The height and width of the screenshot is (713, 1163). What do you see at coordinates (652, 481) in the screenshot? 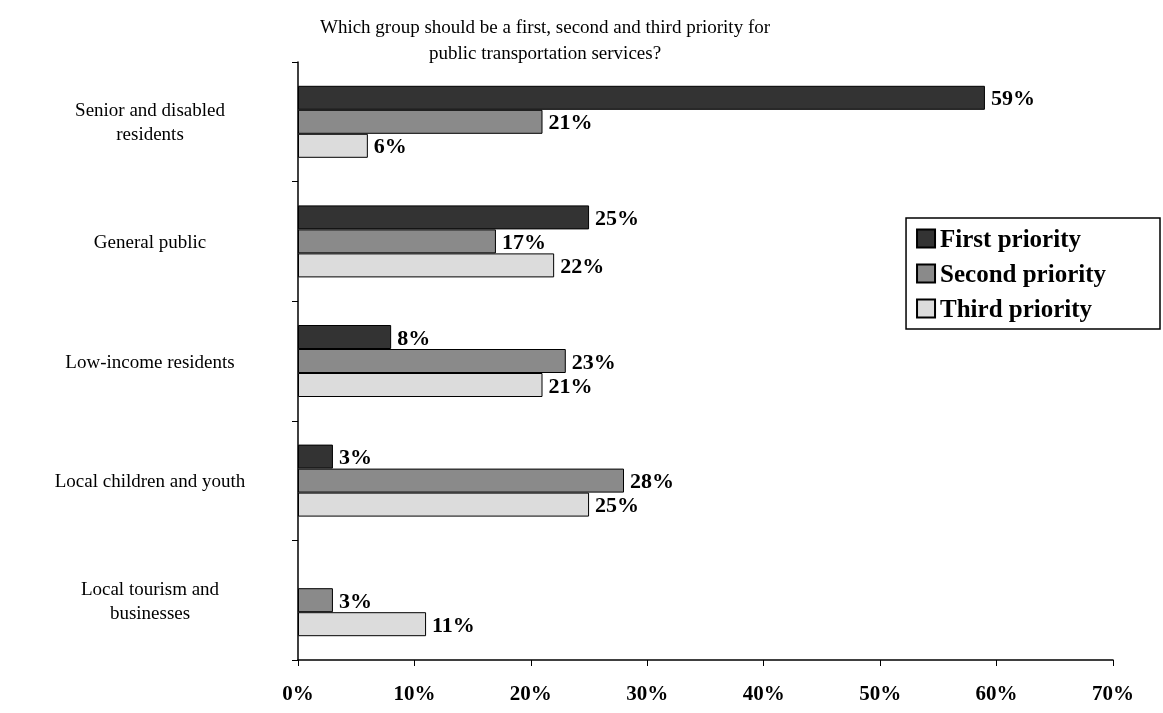
I see `data-label: 28%` at bounding box center [652, 481].